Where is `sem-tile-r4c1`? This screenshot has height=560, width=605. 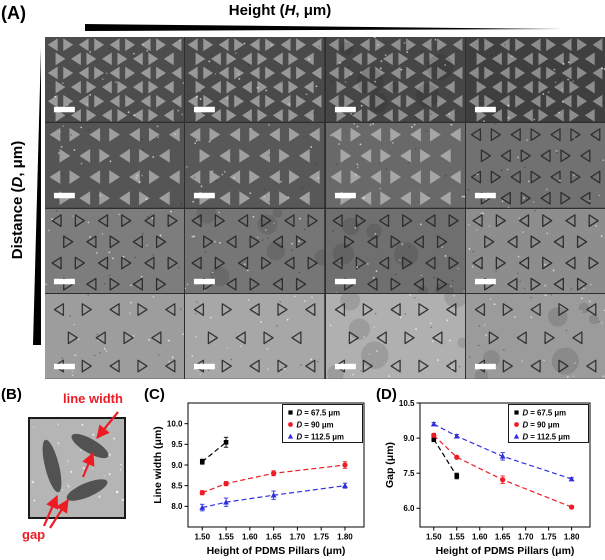
sem-tile-r4c1 is located at coordinates (115, 336).